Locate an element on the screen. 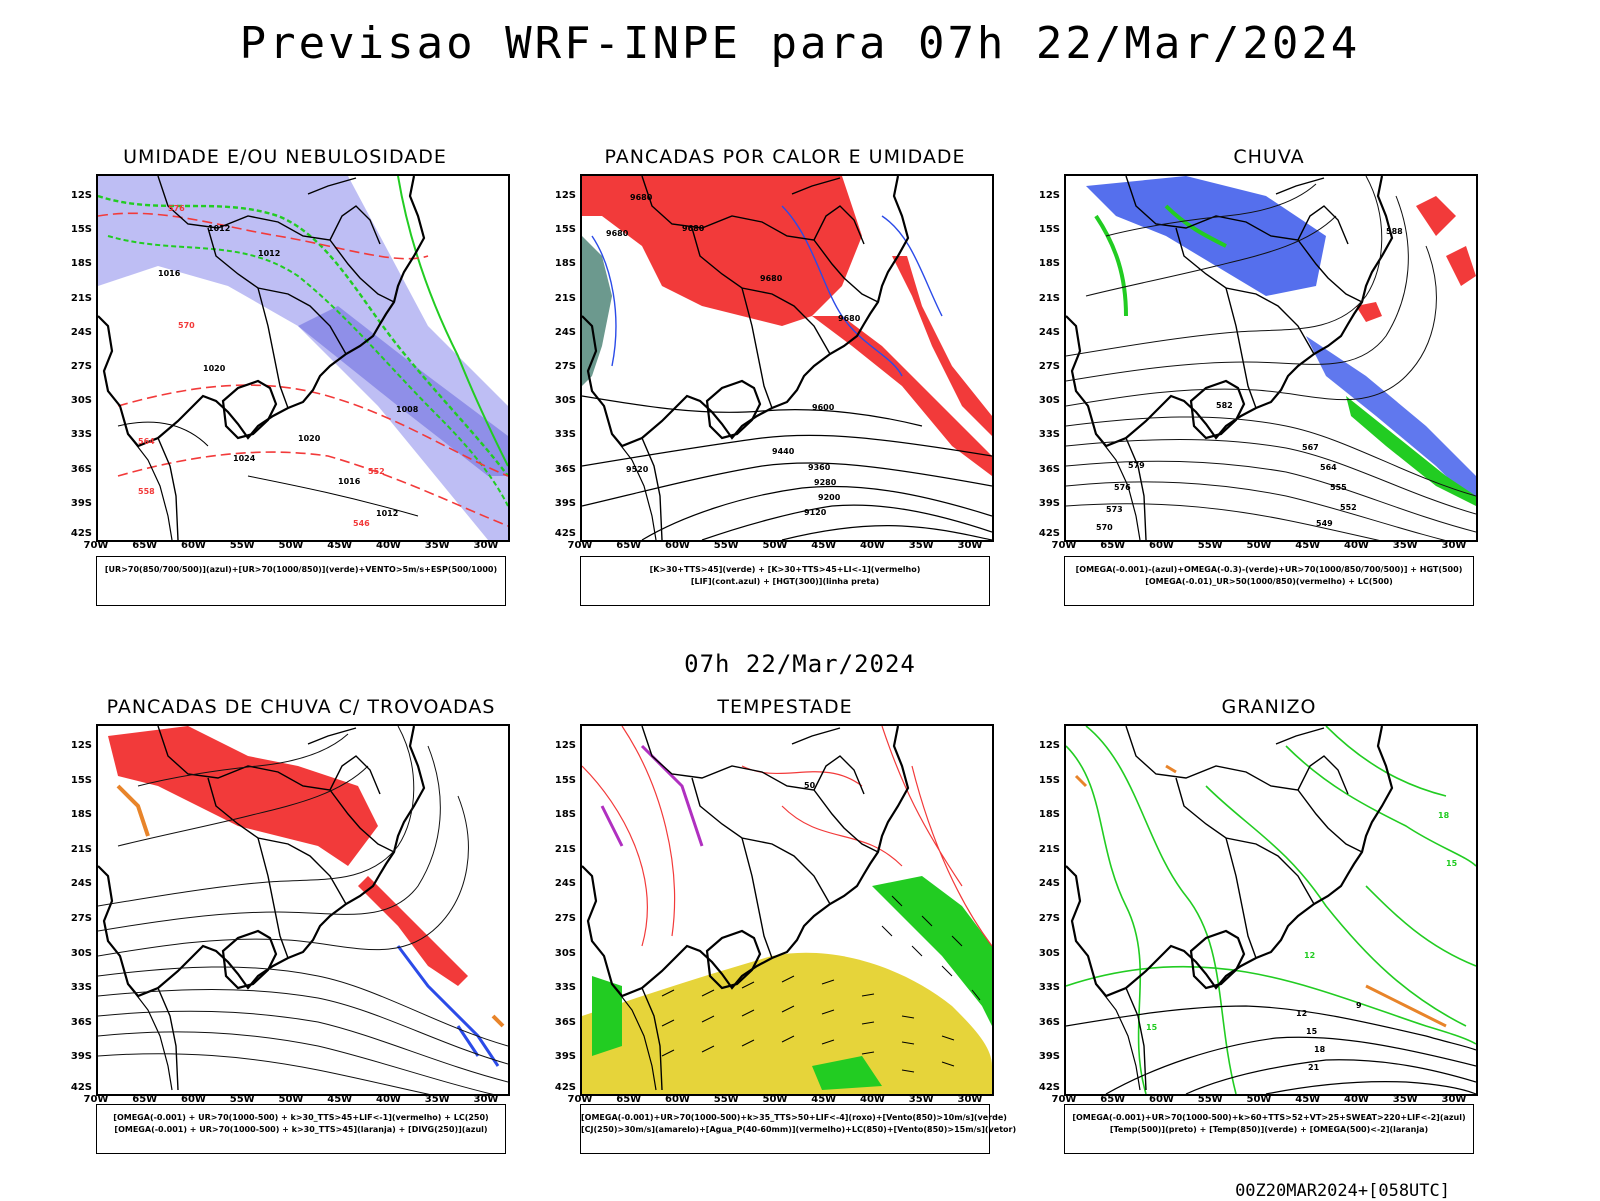 The width and height of the screenshot is (1600, 1201). temp-label: 18 is located at coordinates (1444, 815).